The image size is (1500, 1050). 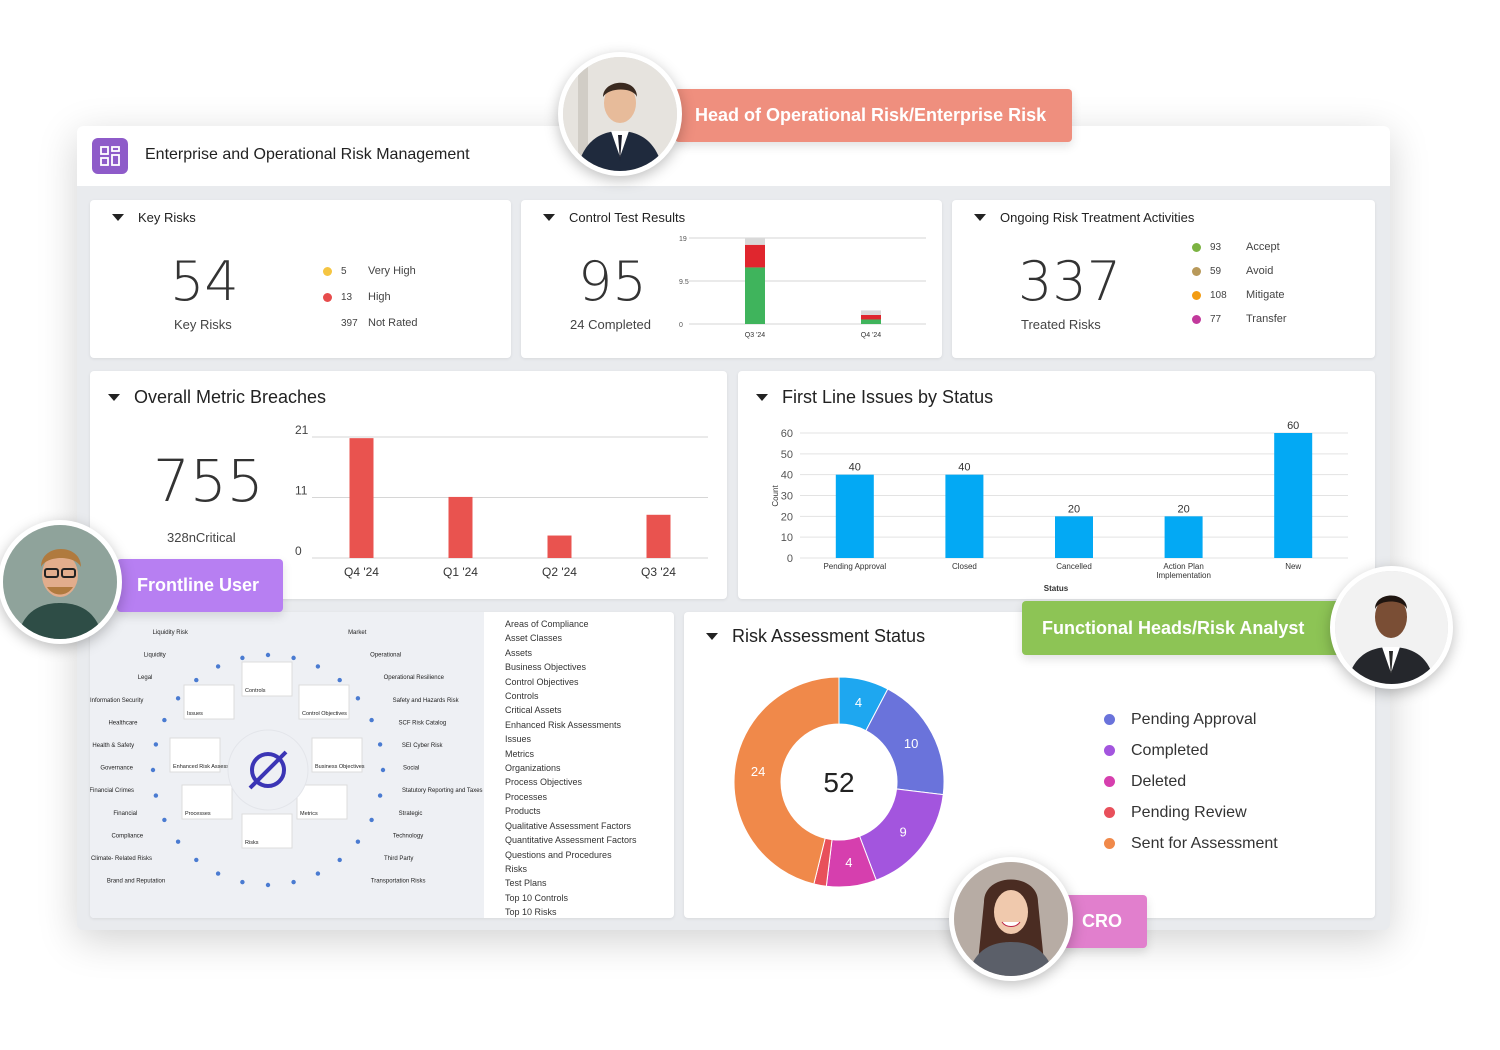 What do you see at coordinates (1293, 566) in the screenshot?
I see `x-tick-label: New` at bounding box center [1293, 566].